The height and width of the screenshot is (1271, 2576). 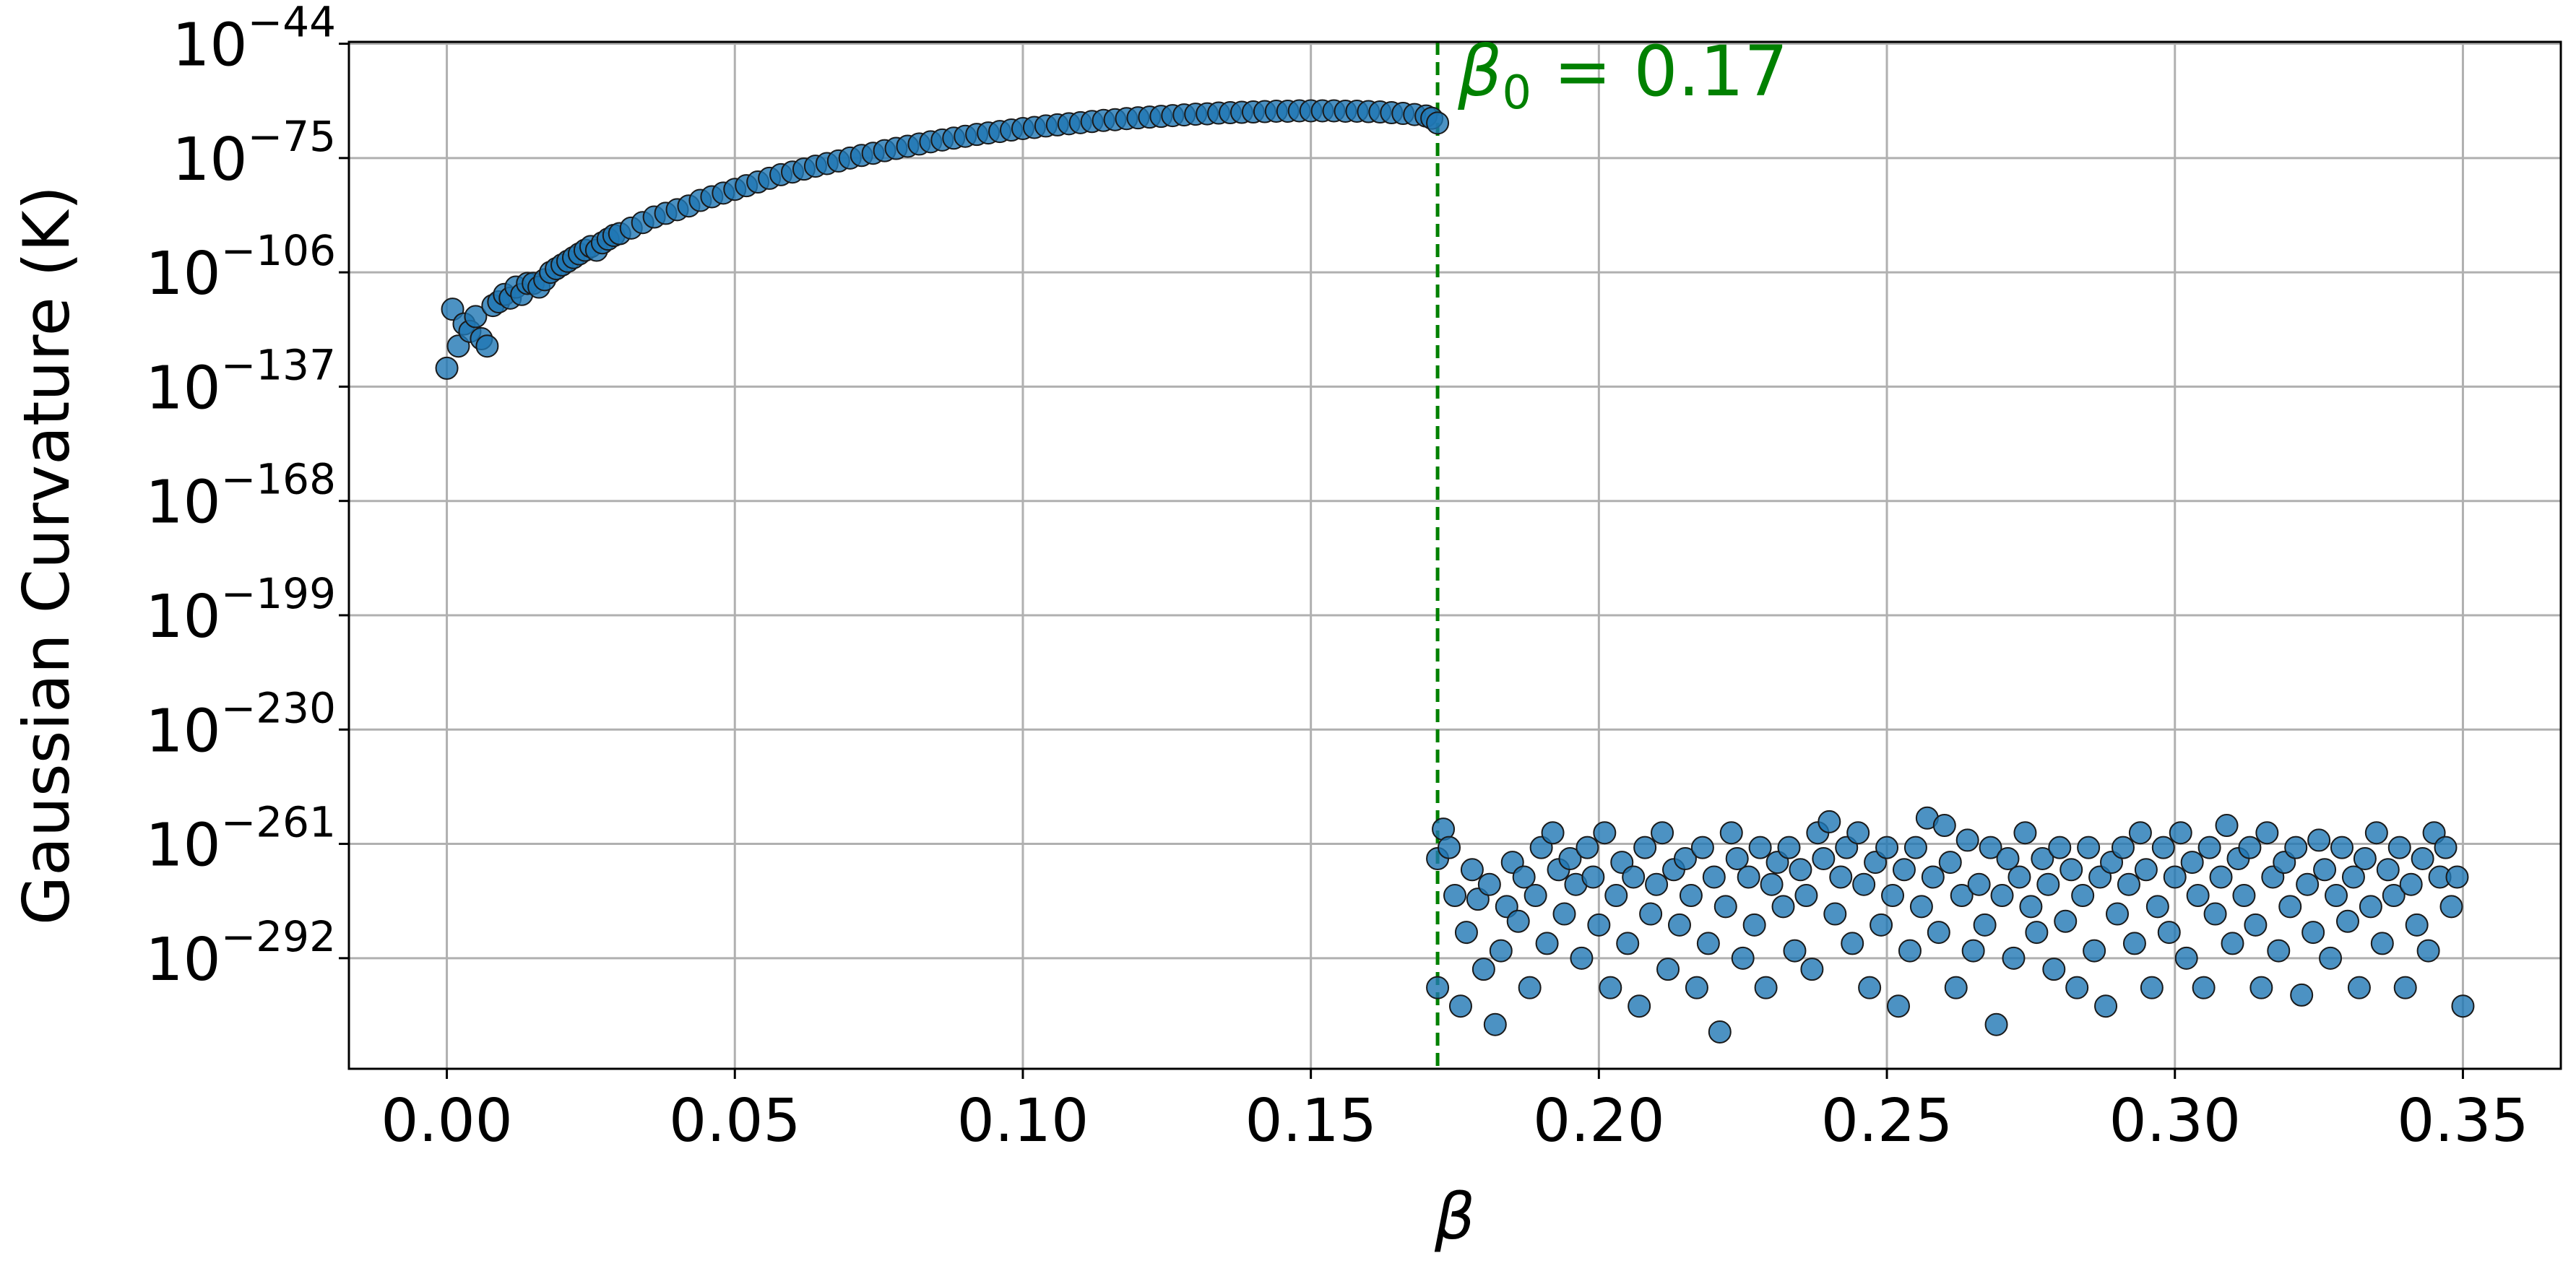 What do you see at coordinates (278, 936) in the screenshot?
I see `y-tick-exponent: −292` at bounding box center [278, 936].